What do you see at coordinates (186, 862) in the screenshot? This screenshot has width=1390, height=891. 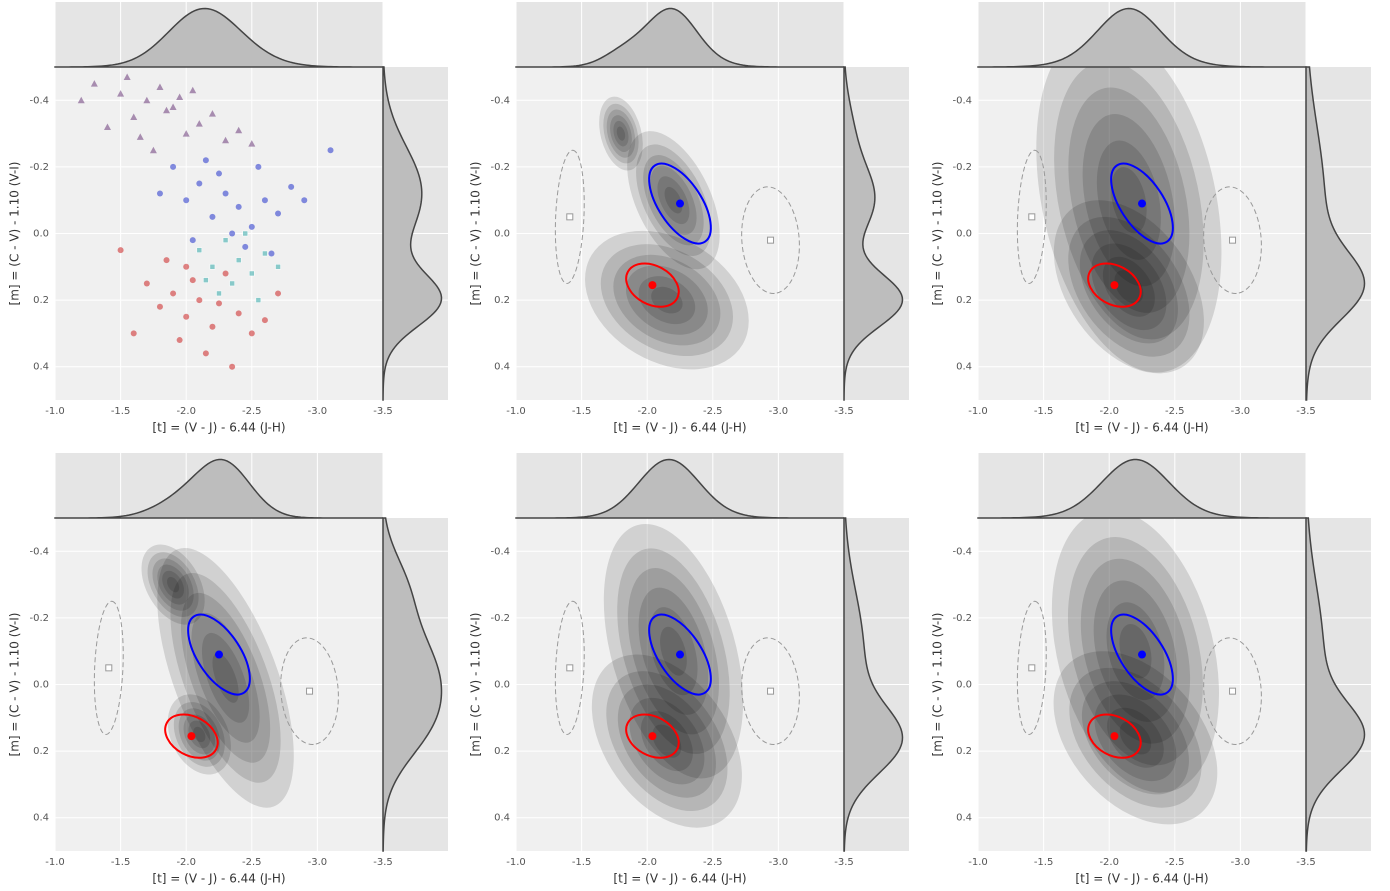 I see `x-tick-label: -2.0` at bounding box center [186, 862].